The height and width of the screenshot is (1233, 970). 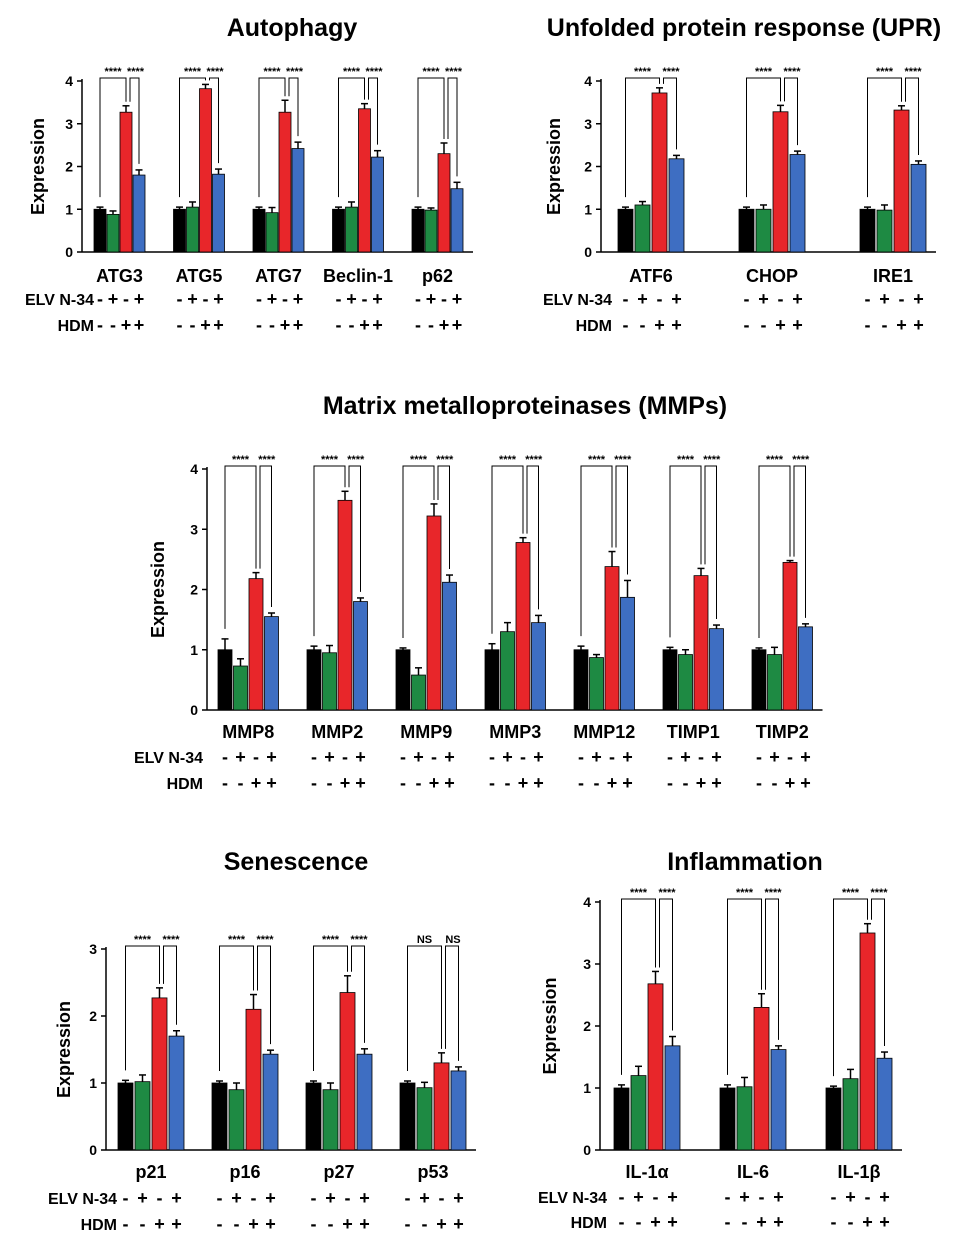 I want to click on y-tick-label: 1, so click(x=194, y=650).